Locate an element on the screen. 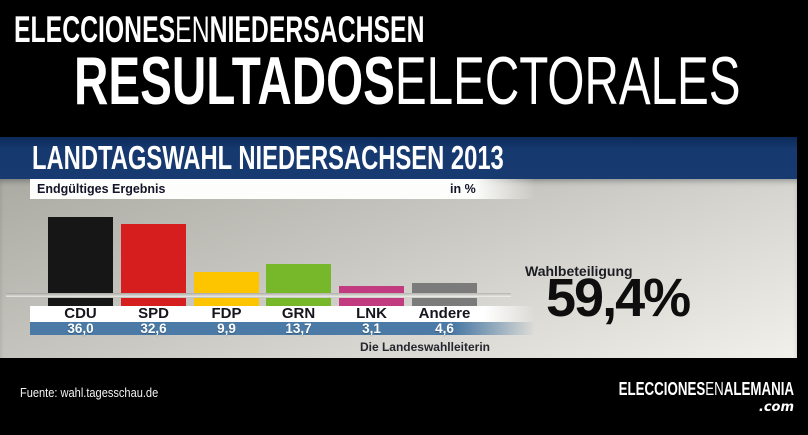 The image size is (808, 435). logo-word-en: EN is located at coordinates (714, 389).